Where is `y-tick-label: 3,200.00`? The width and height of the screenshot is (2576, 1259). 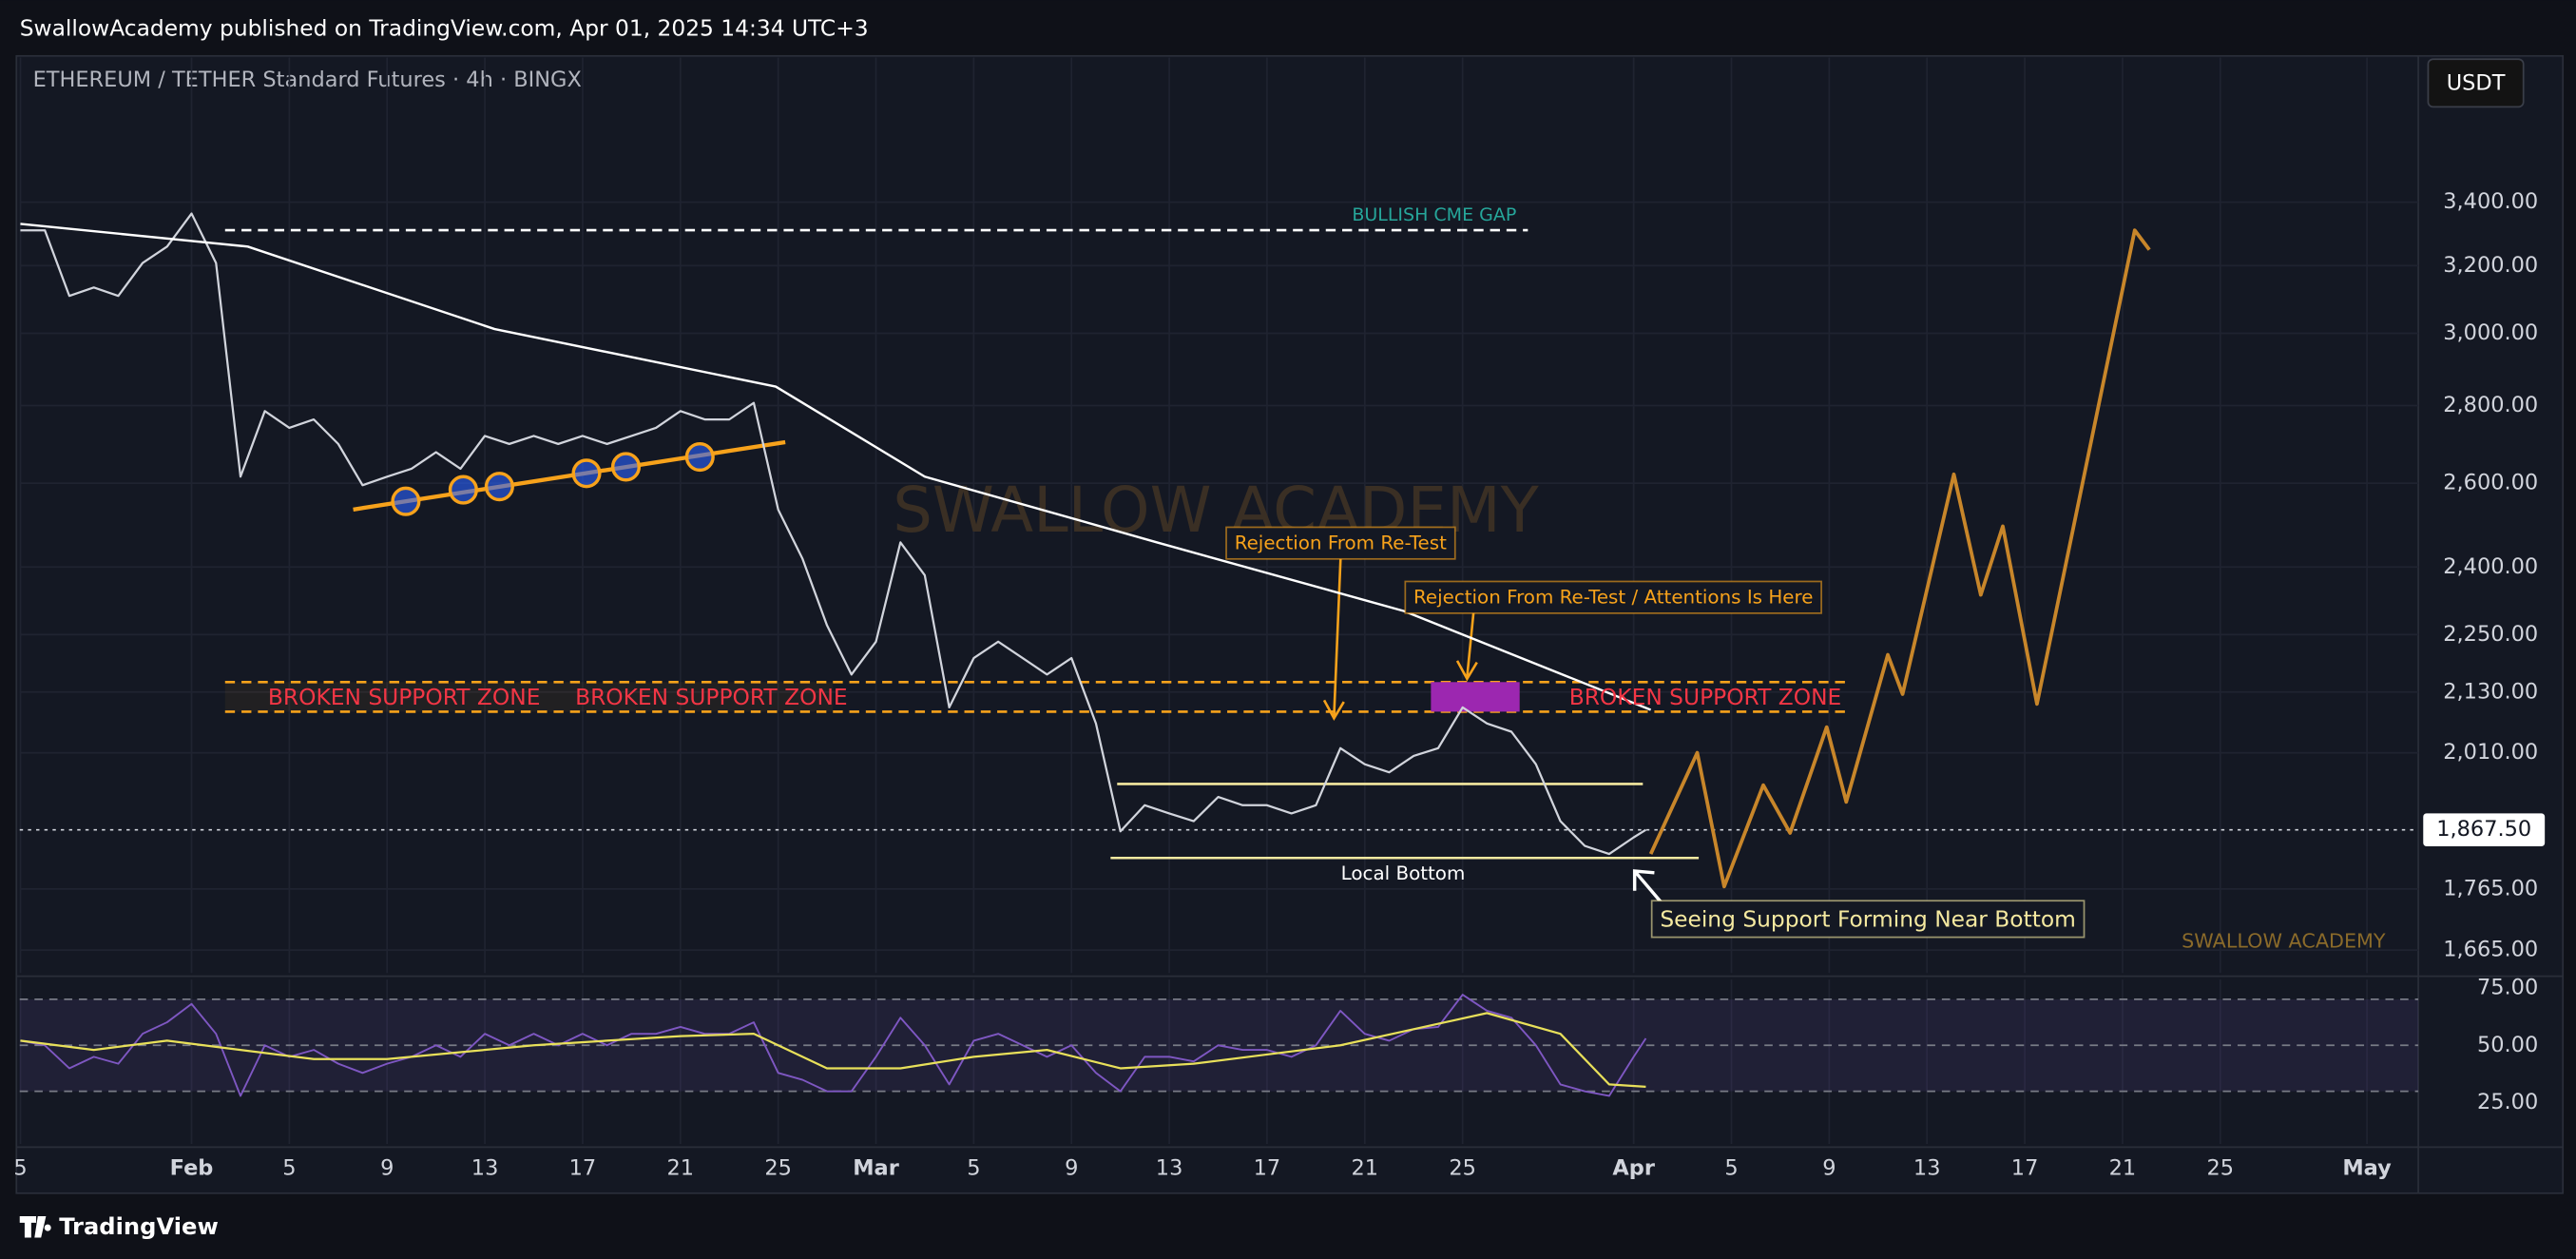 y-tick-label: 3,200.00 is located at coordinates (2491, 265).